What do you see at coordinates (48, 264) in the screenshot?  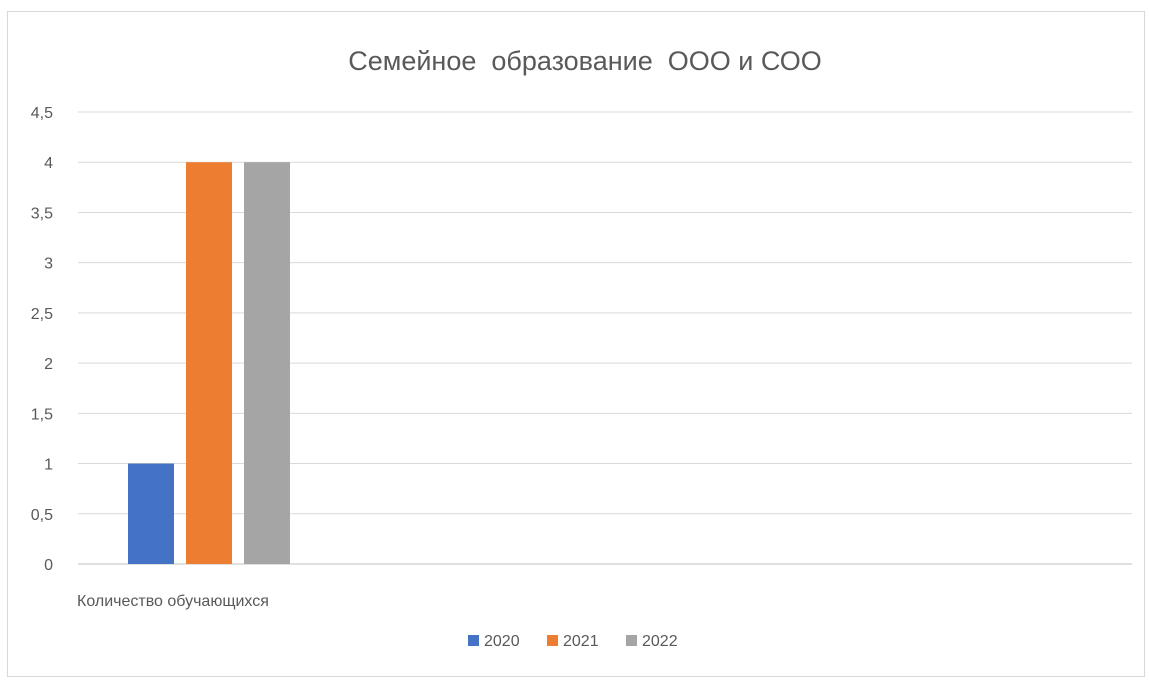 I see `y-tick-label: 3` at bounding box center [48, 264].